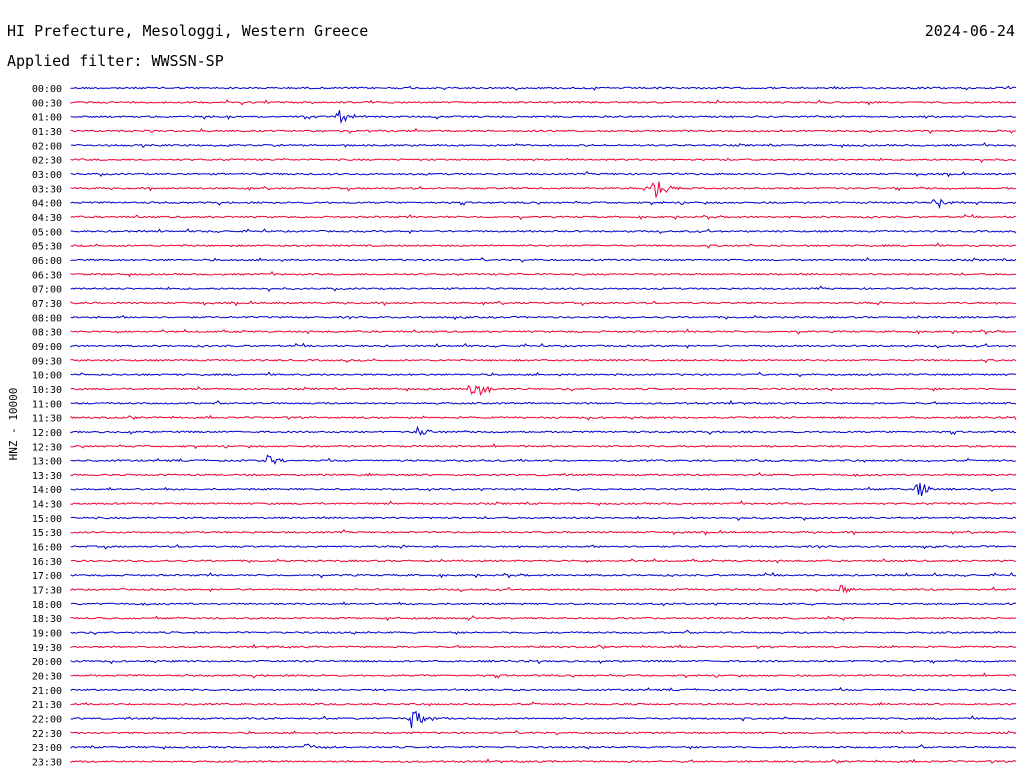 This screenshot has height=780, width=1024. What do you see at coordinates (47, 347) in the screenshot?
I see `time-label: 09:00` at bounding box center [47, 347].